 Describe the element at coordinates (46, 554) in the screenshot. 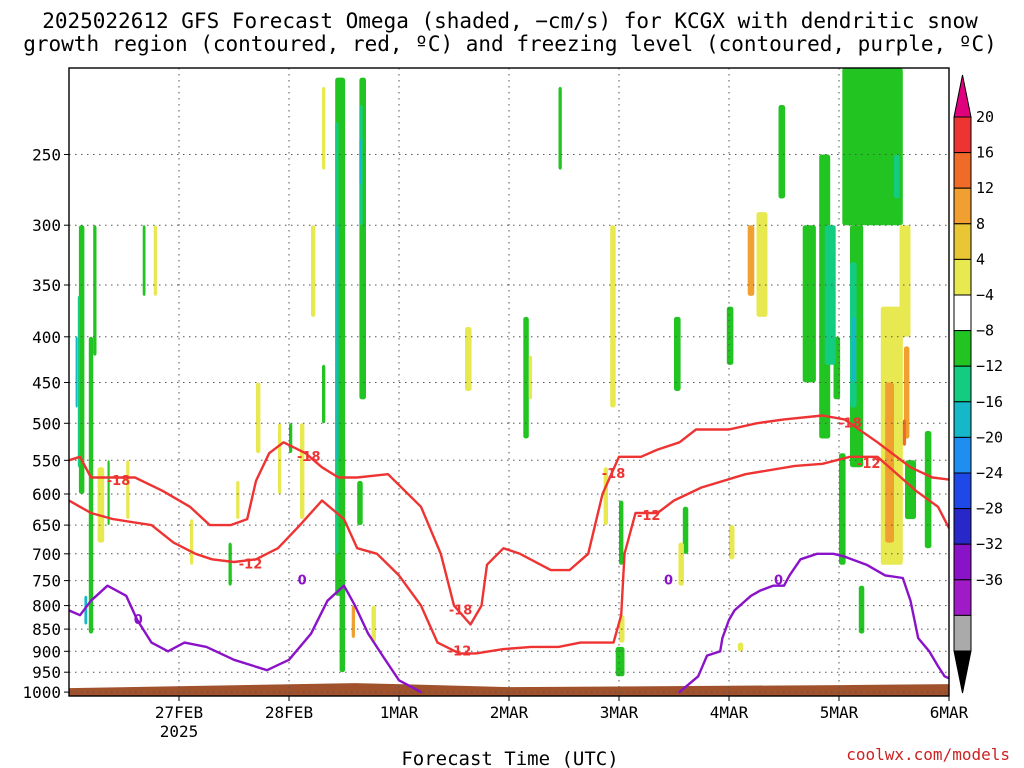

I see `y-tick-label: 700` at that location.